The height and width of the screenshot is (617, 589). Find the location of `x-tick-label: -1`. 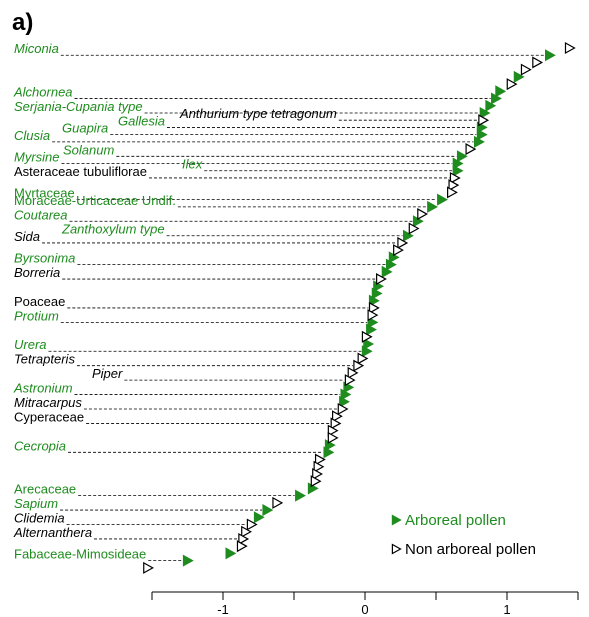

x-tick-label: -1 is located at coordinates (223, 609).